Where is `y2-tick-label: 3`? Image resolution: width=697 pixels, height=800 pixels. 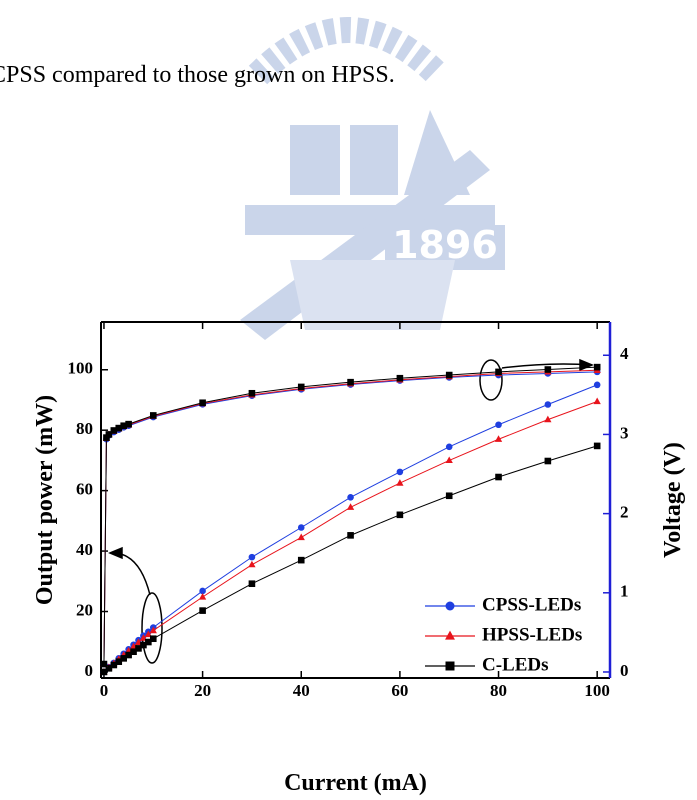 y2-tick-label: 3 is located at coordinates (624, 432).